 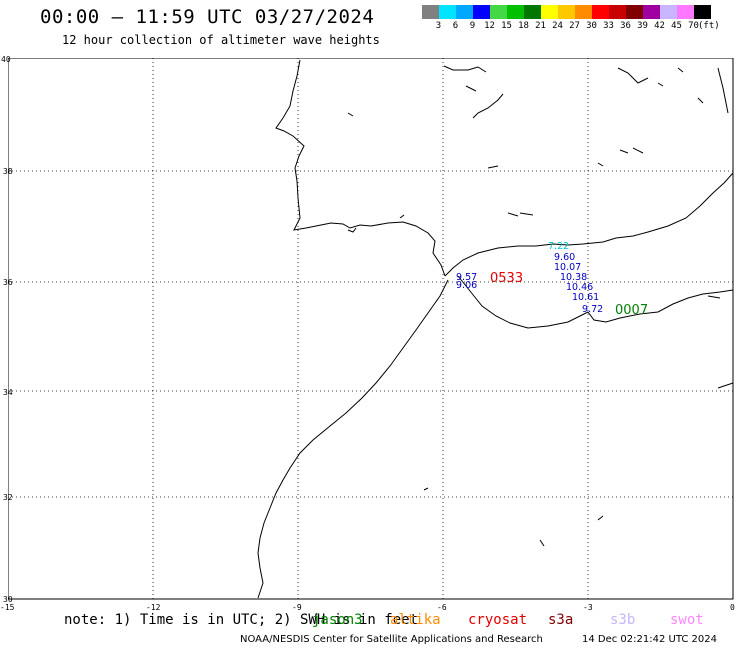 What do you see at coordinates (625, 26) in the screenshot?
I see `legend-label: 36` at bounding box center [625, 26].